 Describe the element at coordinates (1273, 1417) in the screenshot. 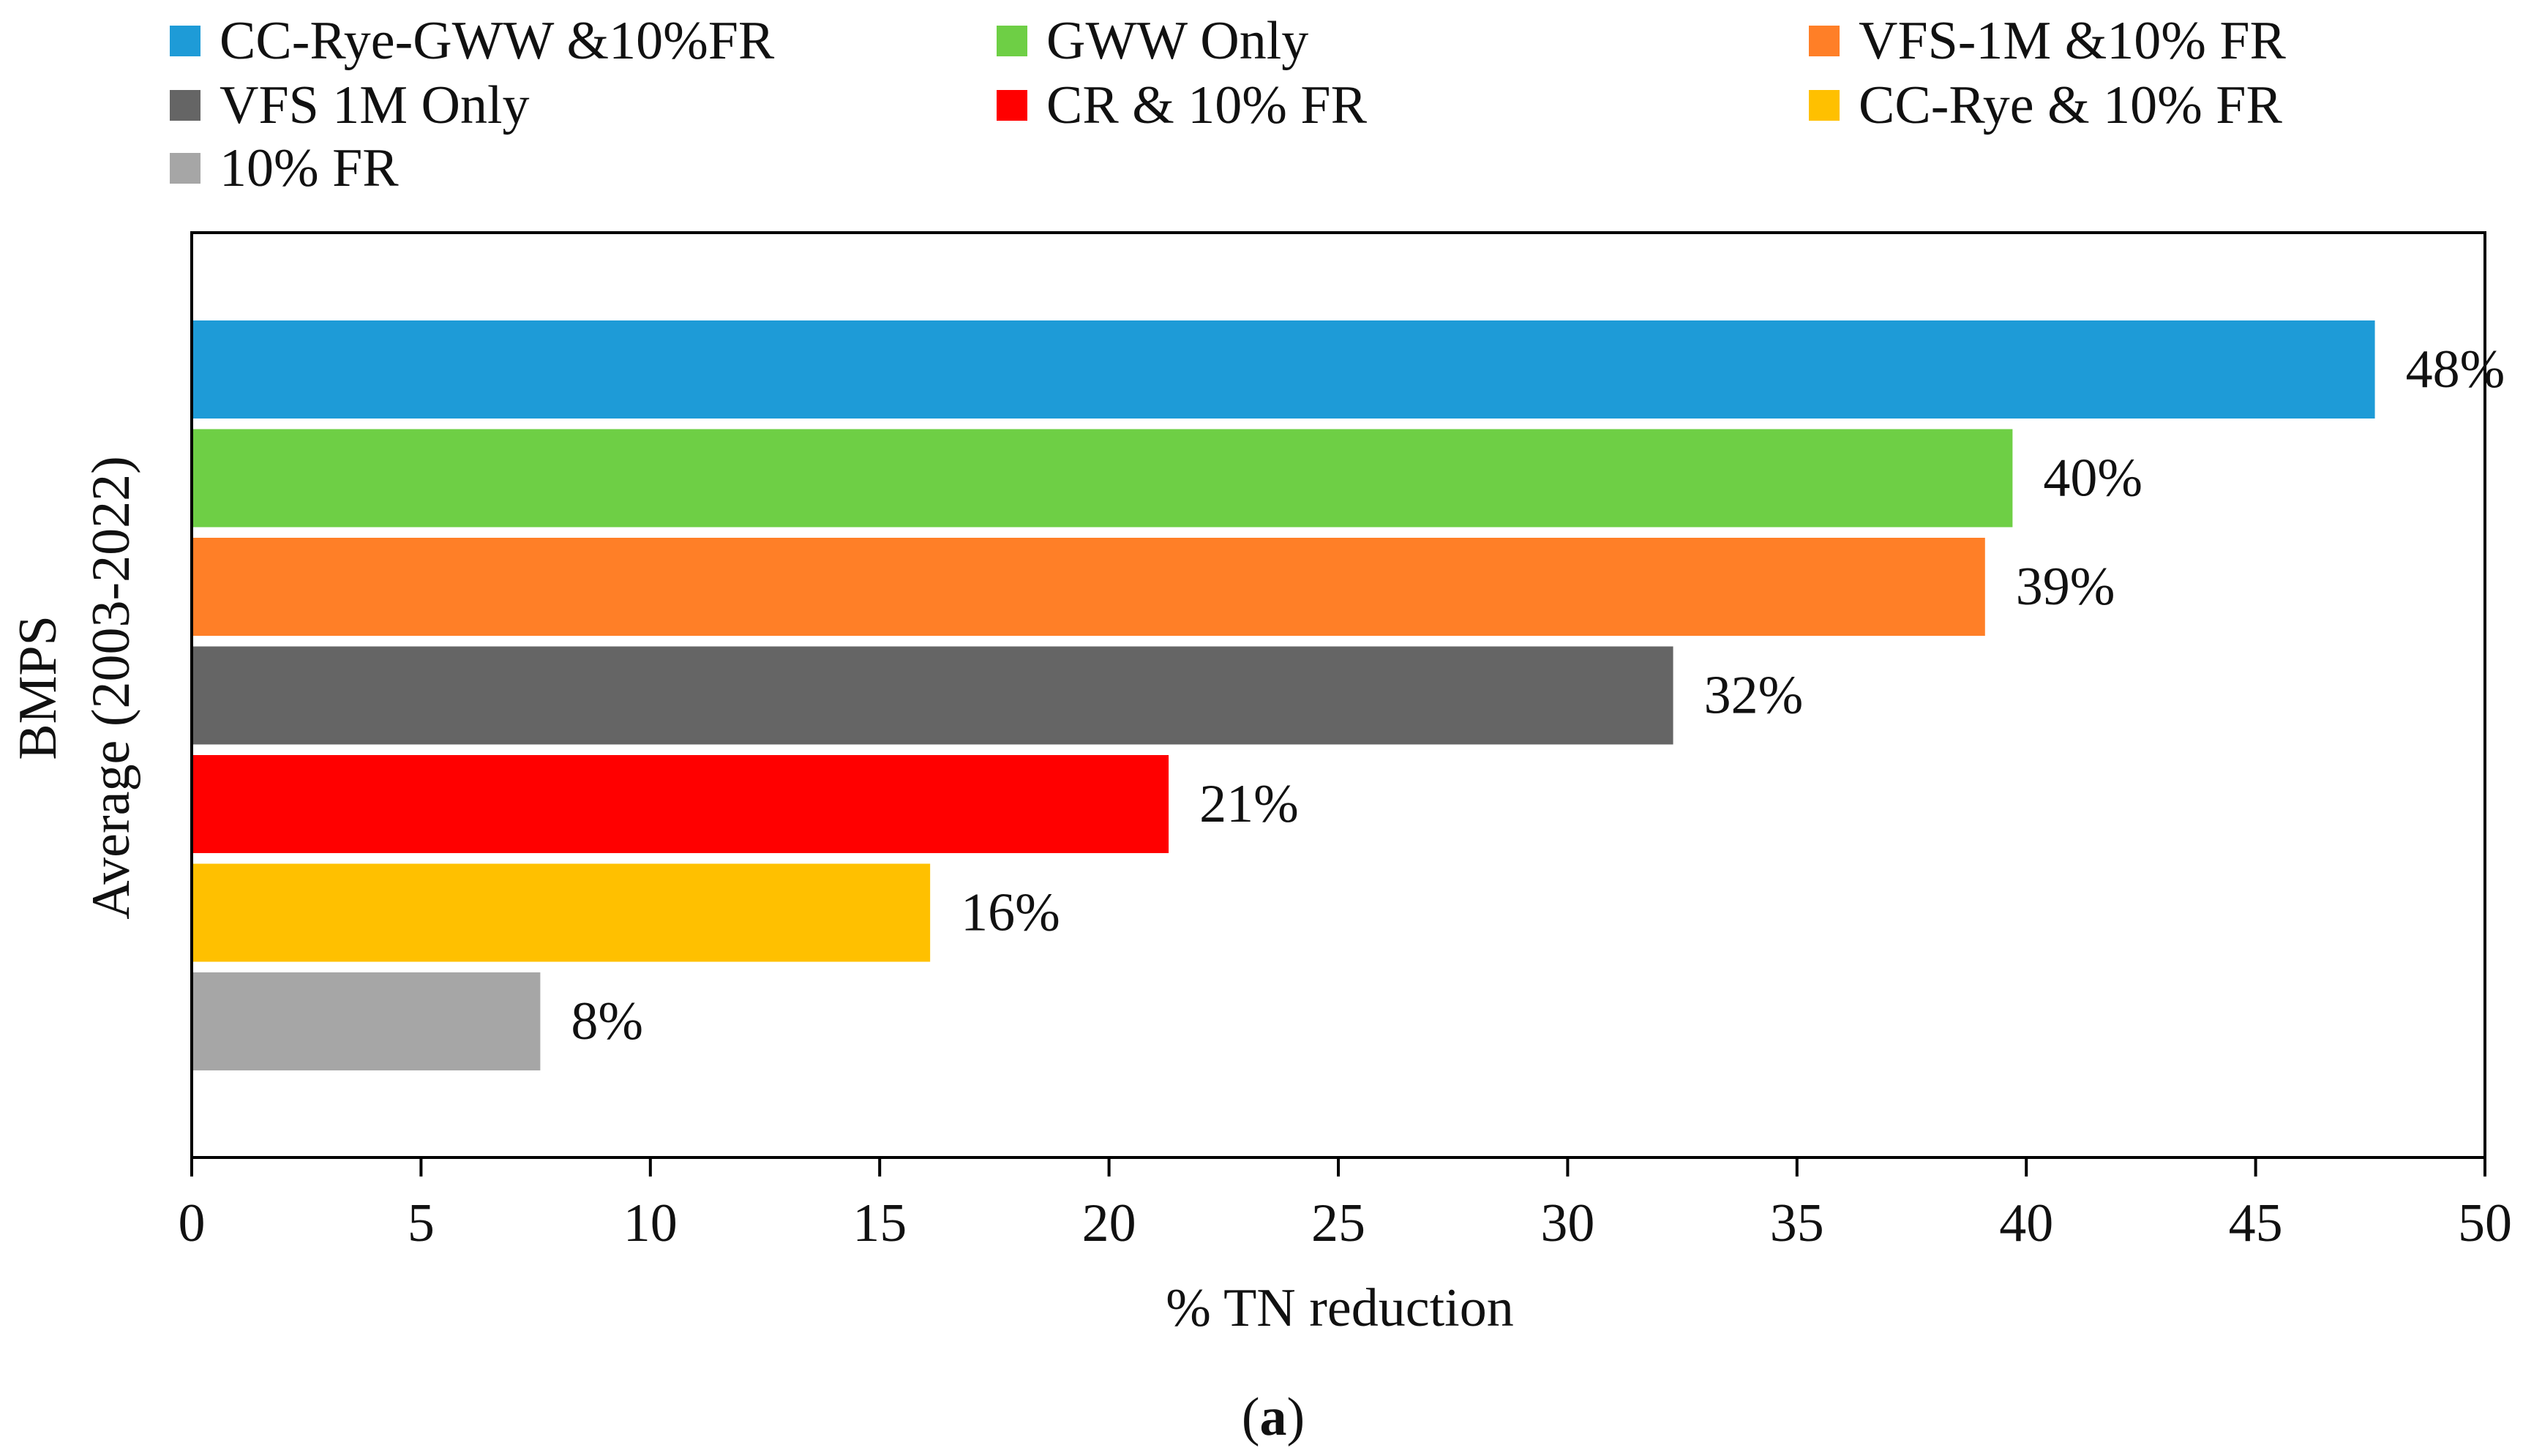

I see `figure-caption: (a)` at that location.